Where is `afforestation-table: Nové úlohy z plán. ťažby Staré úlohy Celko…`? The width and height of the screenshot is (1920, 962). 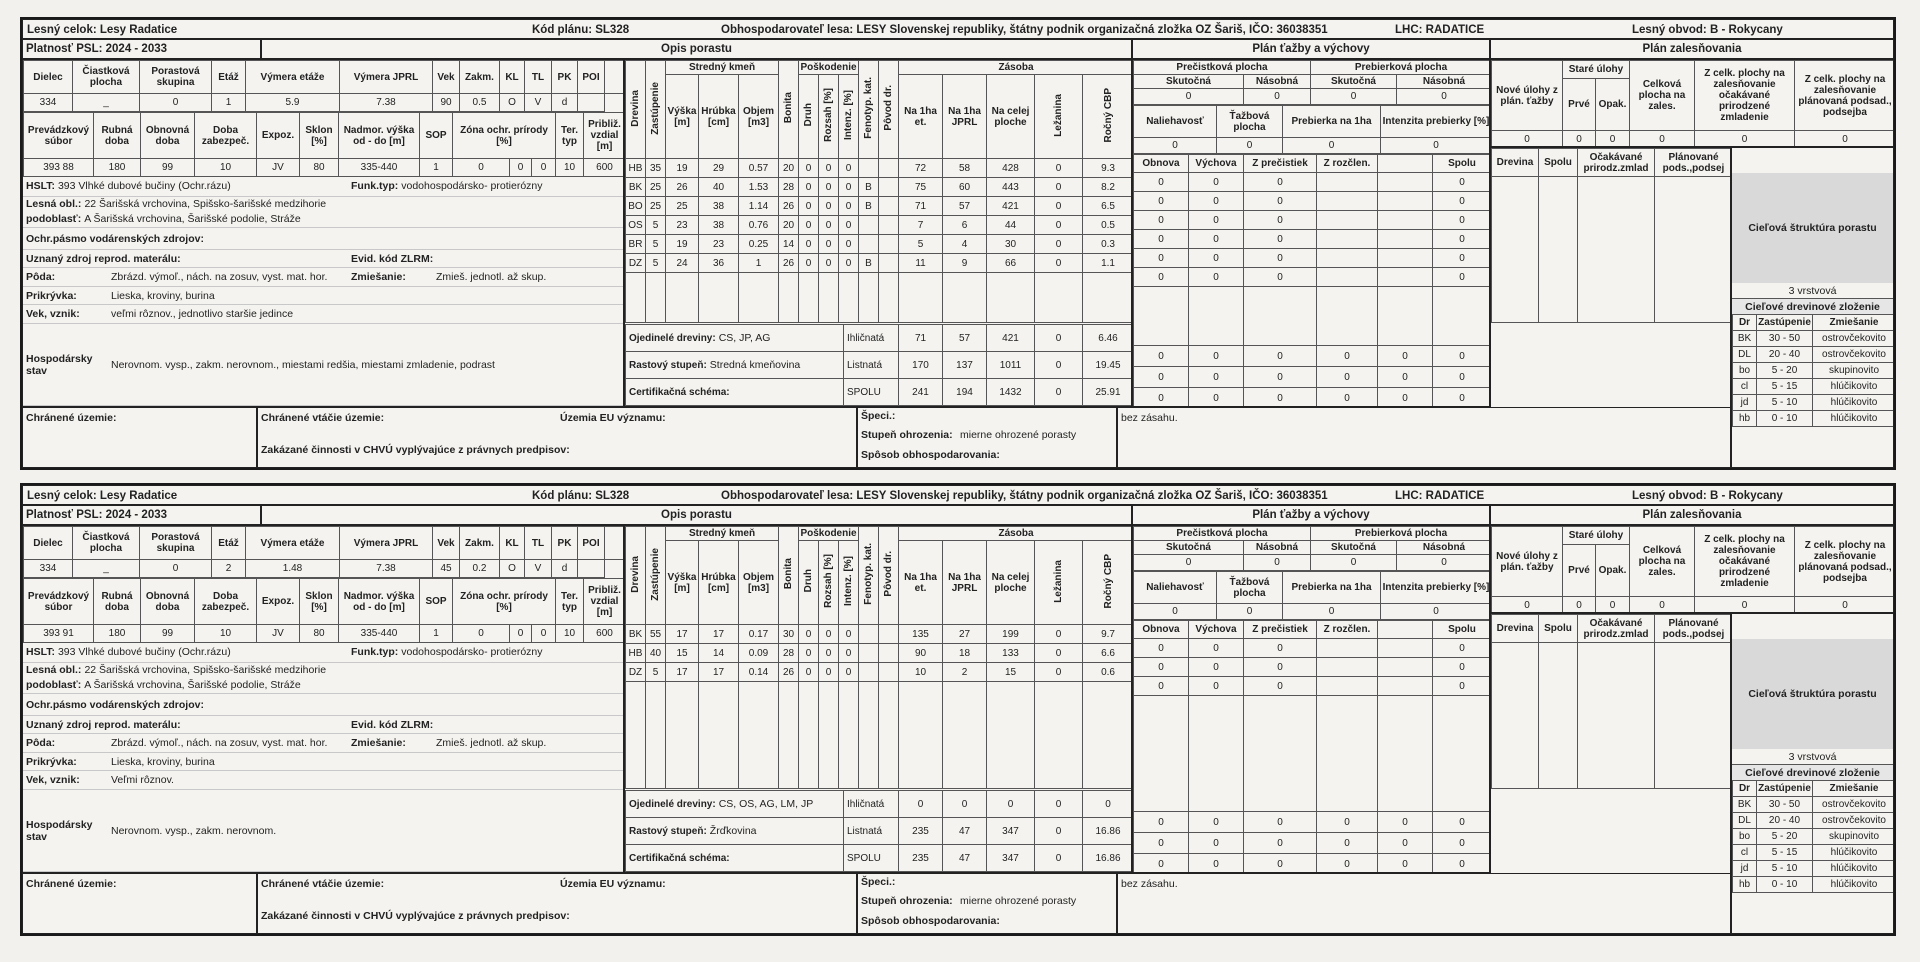
afforestation-table: Nové úlohy z plán. ťažby Staré úlohy Celko… is located at coordinates (1692, 569).